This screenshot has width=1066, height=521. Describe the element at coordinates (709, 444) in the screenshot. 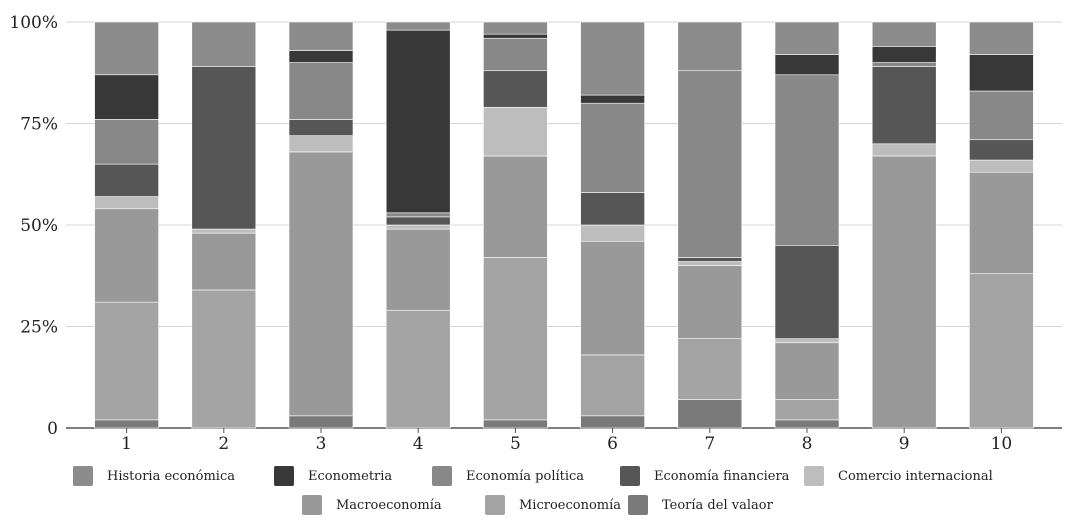

I see `x-tick-label: 7` at that location.